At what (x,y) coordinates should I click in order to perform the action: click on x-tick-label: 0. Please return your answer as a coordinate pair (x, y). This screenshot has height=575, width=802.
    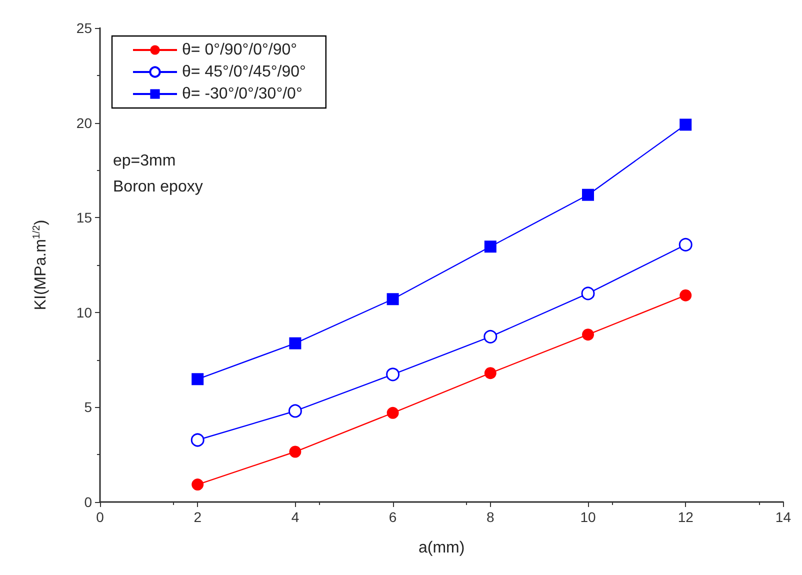
    Looking at the image, I should click on (100, 517).